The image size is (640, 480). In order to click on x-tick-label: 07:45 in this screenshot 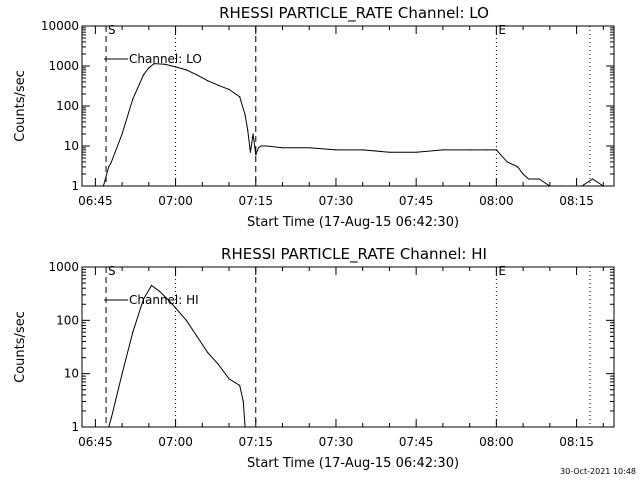, I will do `click(416, 442)`.